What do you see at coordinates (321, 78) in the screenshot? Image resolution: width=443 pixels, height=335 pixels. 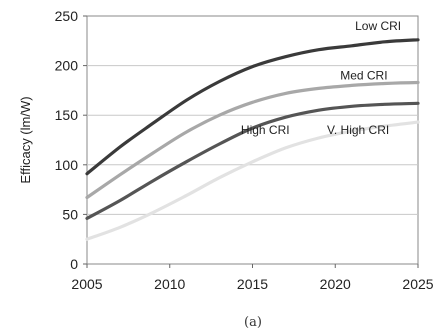 I see `series-labels: Low CRI Med CRI High CRI V. High CRI` at bounding box center [321, 78].